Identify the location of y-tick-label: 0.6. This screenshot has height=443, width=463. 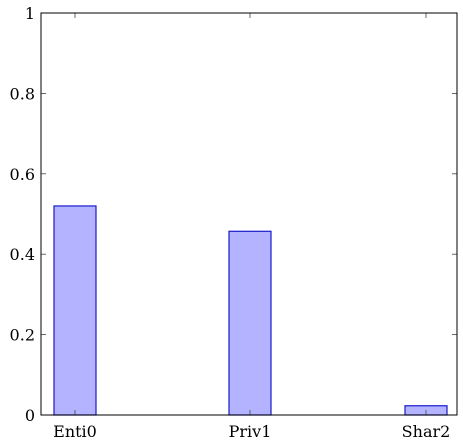
(22, 174).